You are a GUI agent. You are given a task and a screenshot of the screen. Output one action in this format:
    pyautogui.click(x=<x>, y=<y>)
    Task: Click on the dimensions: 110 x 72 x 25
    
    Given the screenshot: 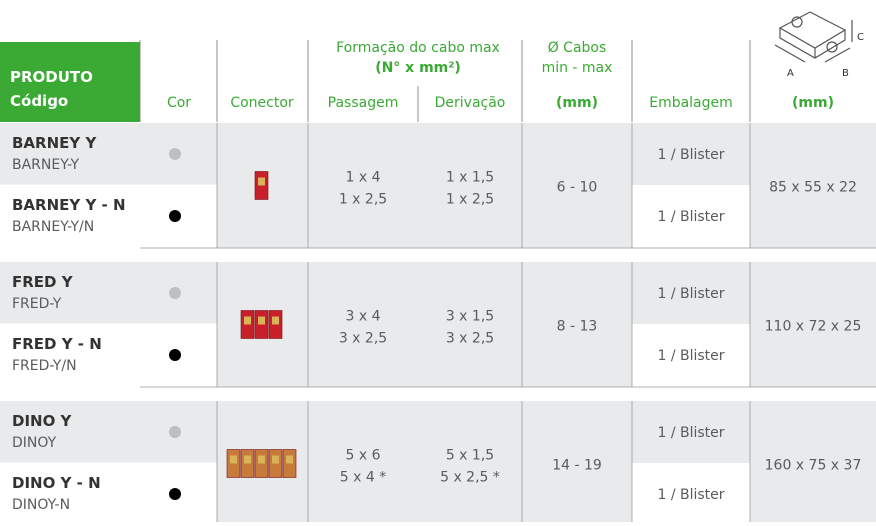 What is the action you would take?
    pyautogui.click(x=813, y=327)
    